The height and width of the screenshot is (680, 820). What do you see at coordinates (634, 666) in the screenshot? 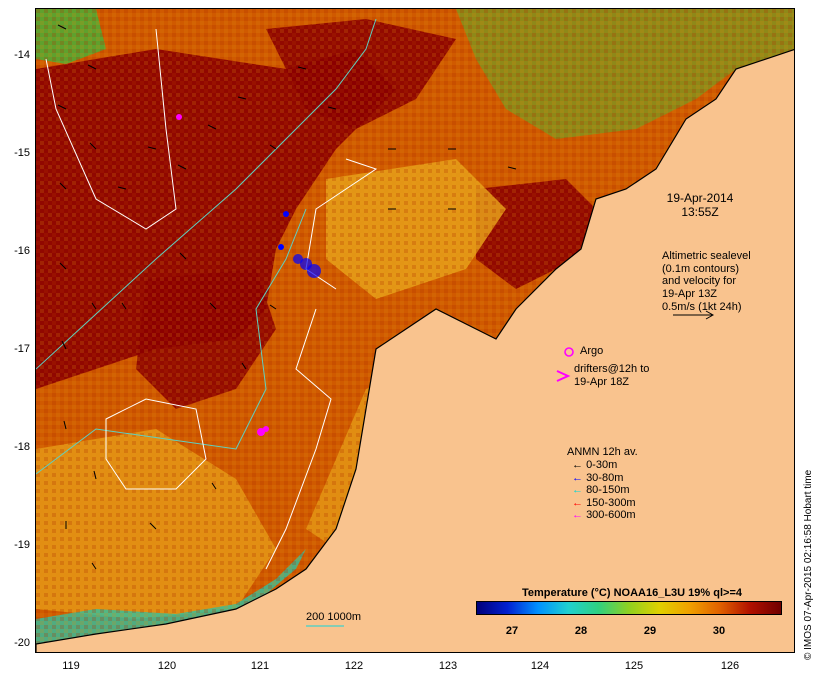
I see `x-tick: 125` at bounding box center [634, 666].